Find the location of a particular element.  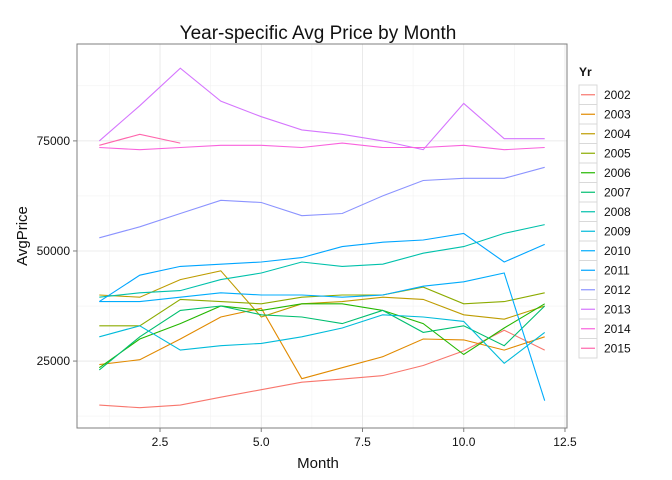

legend-label-2011: 2011 is located at coordinates (617, 270).